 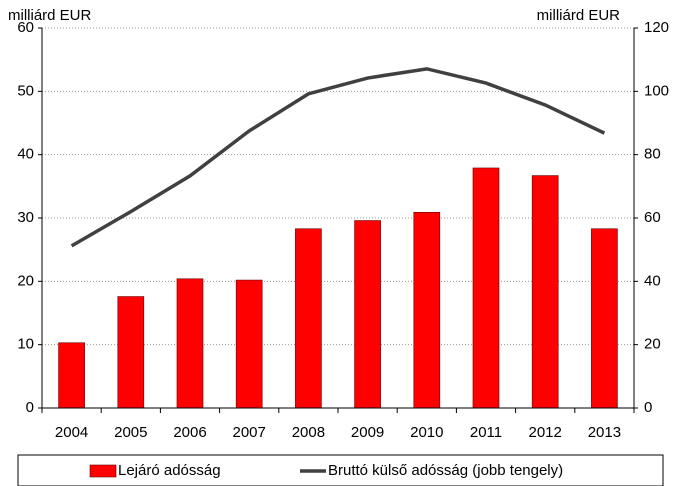 I want to click on legend-box, so click(x=340, y=470).